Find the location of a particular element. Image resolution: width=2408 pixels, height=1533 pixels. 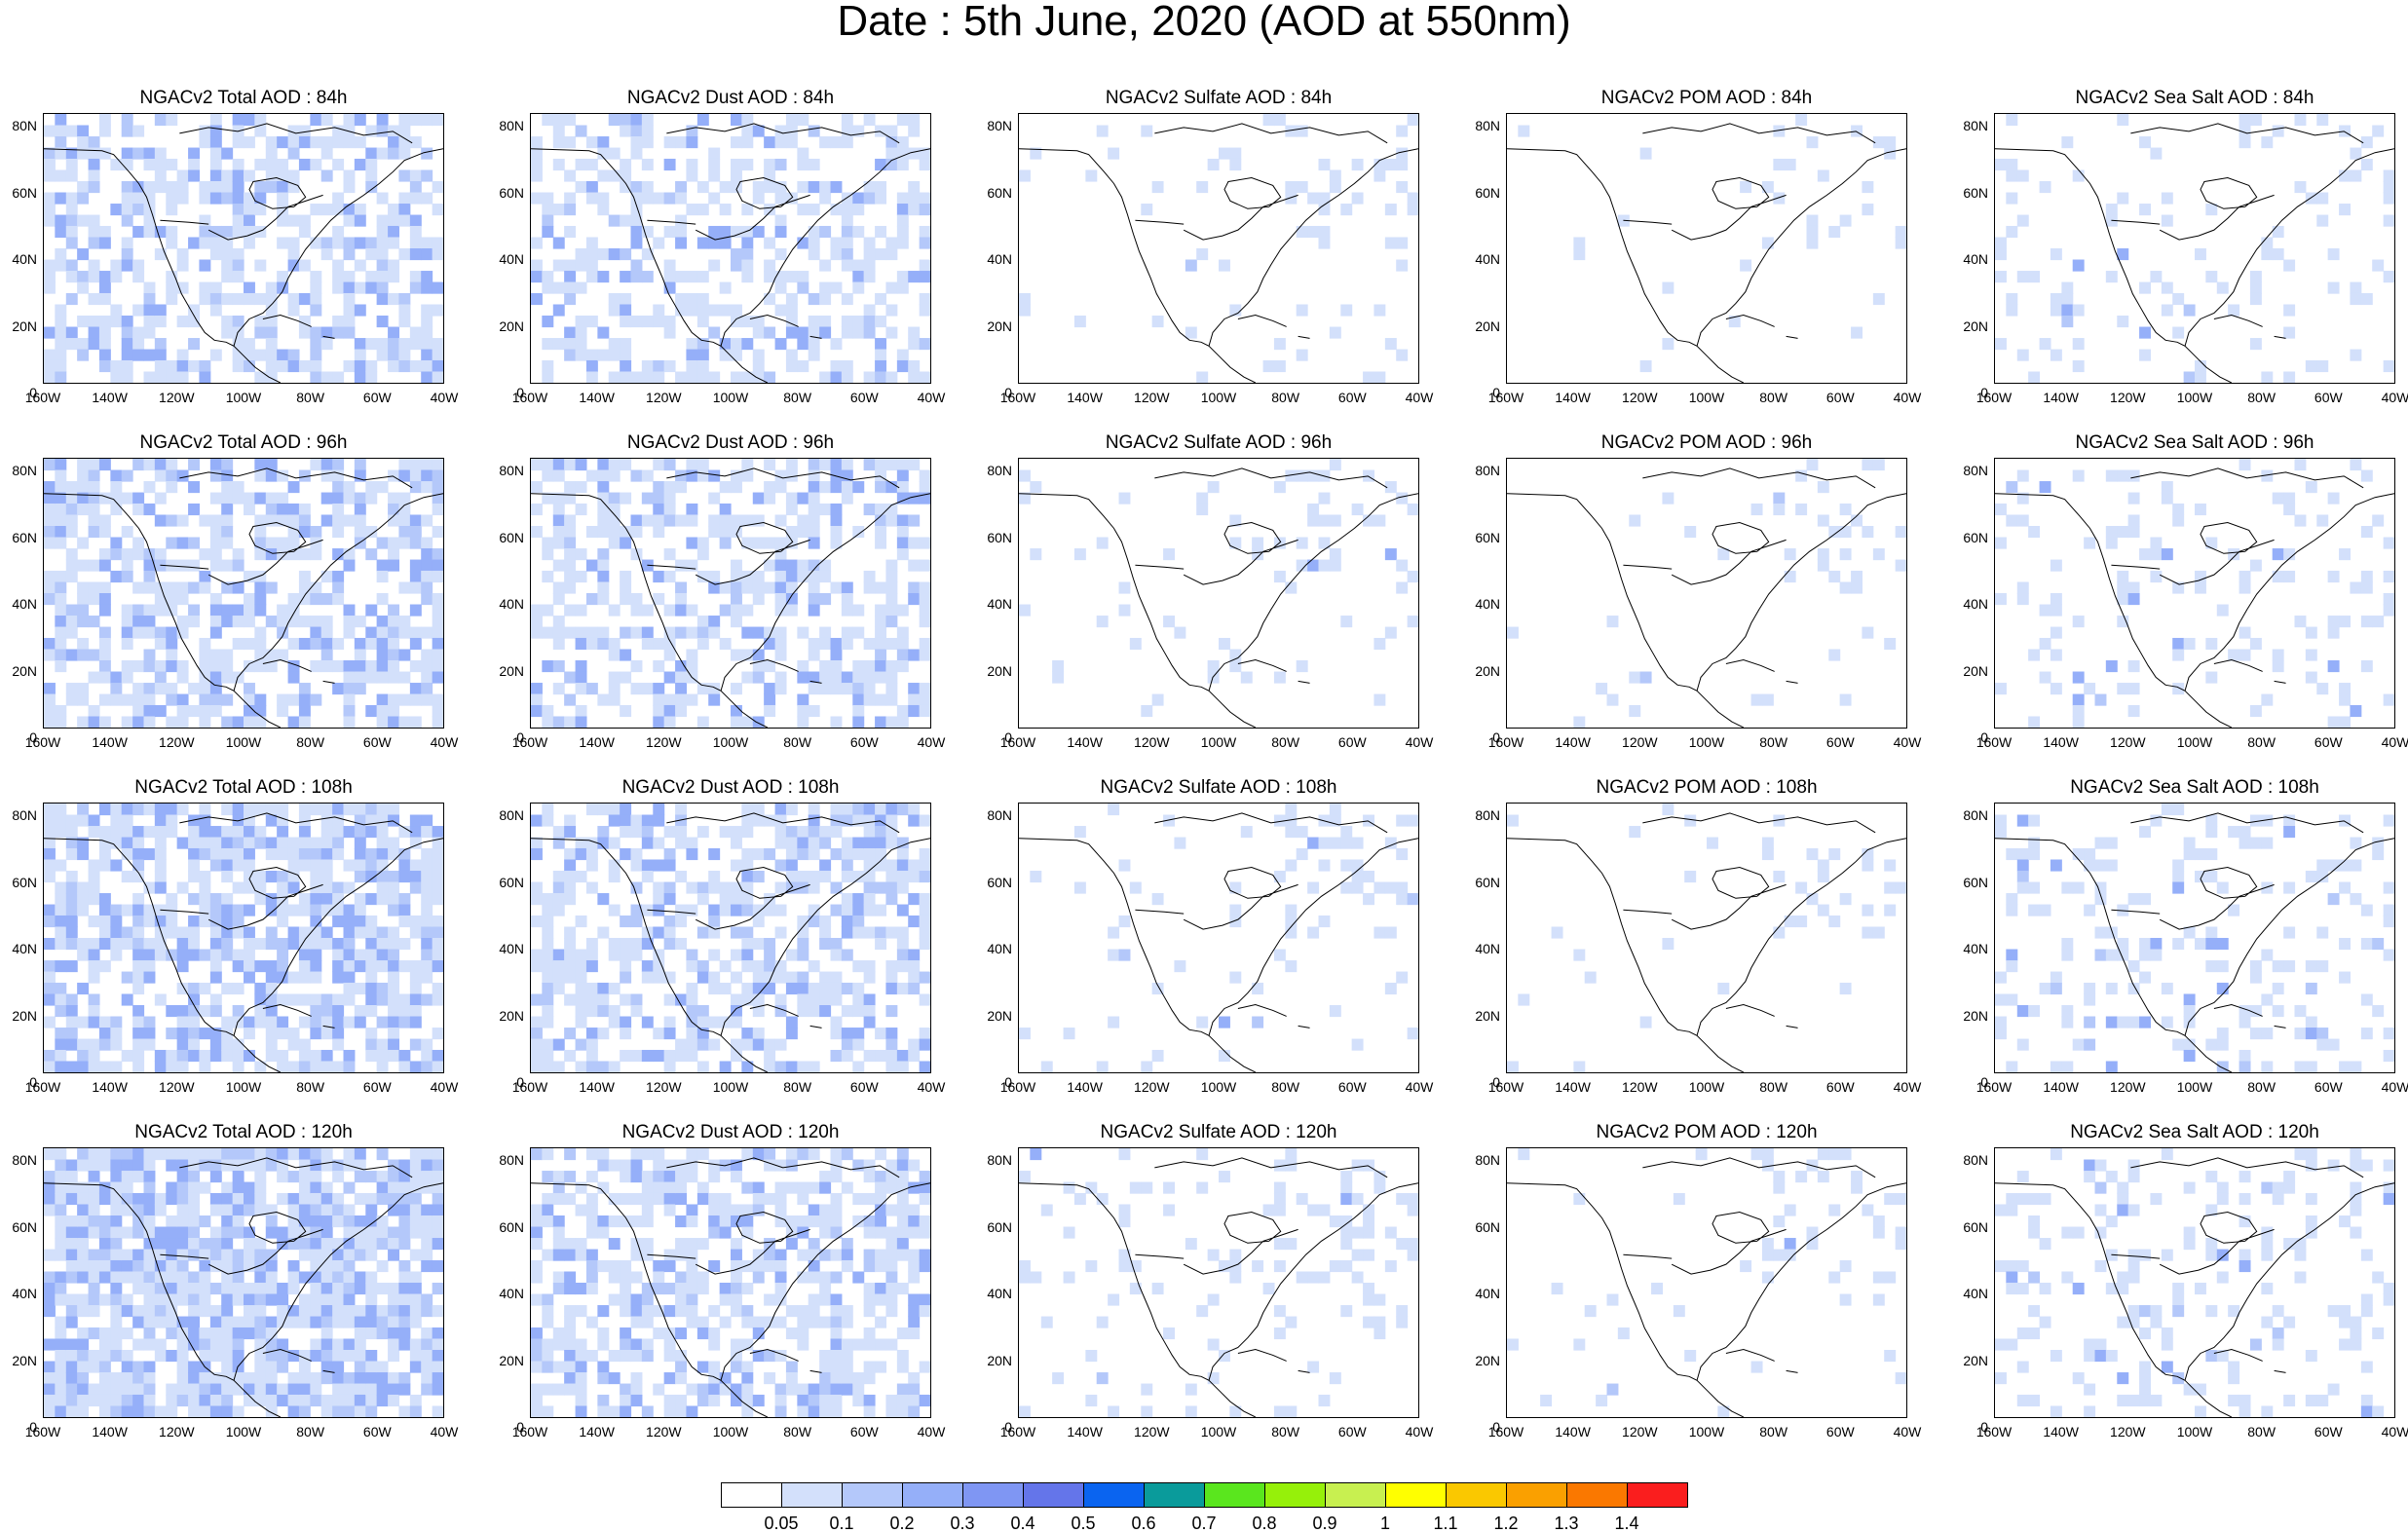

x-tick-label: 160W is located at coordinates (1506, 1087).